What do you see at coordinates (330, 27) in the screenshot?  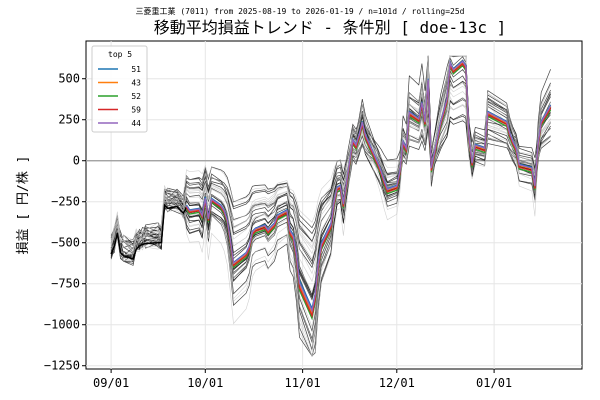 I see `chart-title: 移動平均損益トレンド - 条件別 [ doe-13c ]` at bounding box center [330, 27].